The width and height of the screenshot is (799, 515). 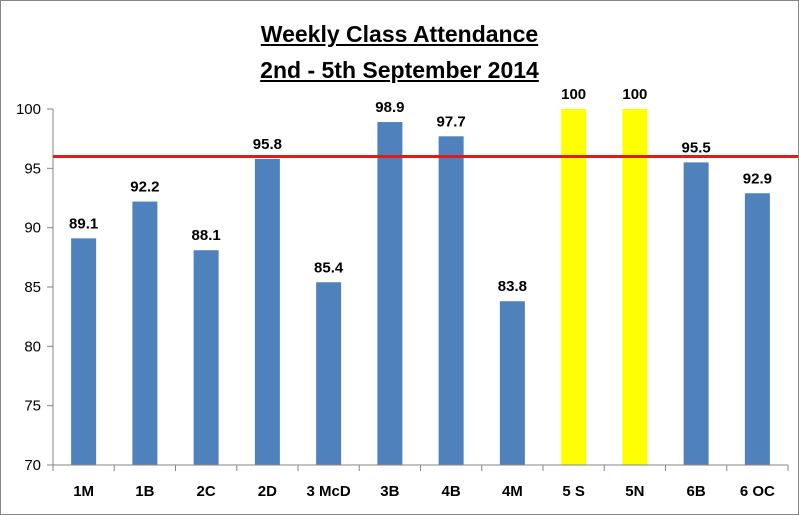 I want to click on y-tick-label: 85, so click(x=32, y=287).